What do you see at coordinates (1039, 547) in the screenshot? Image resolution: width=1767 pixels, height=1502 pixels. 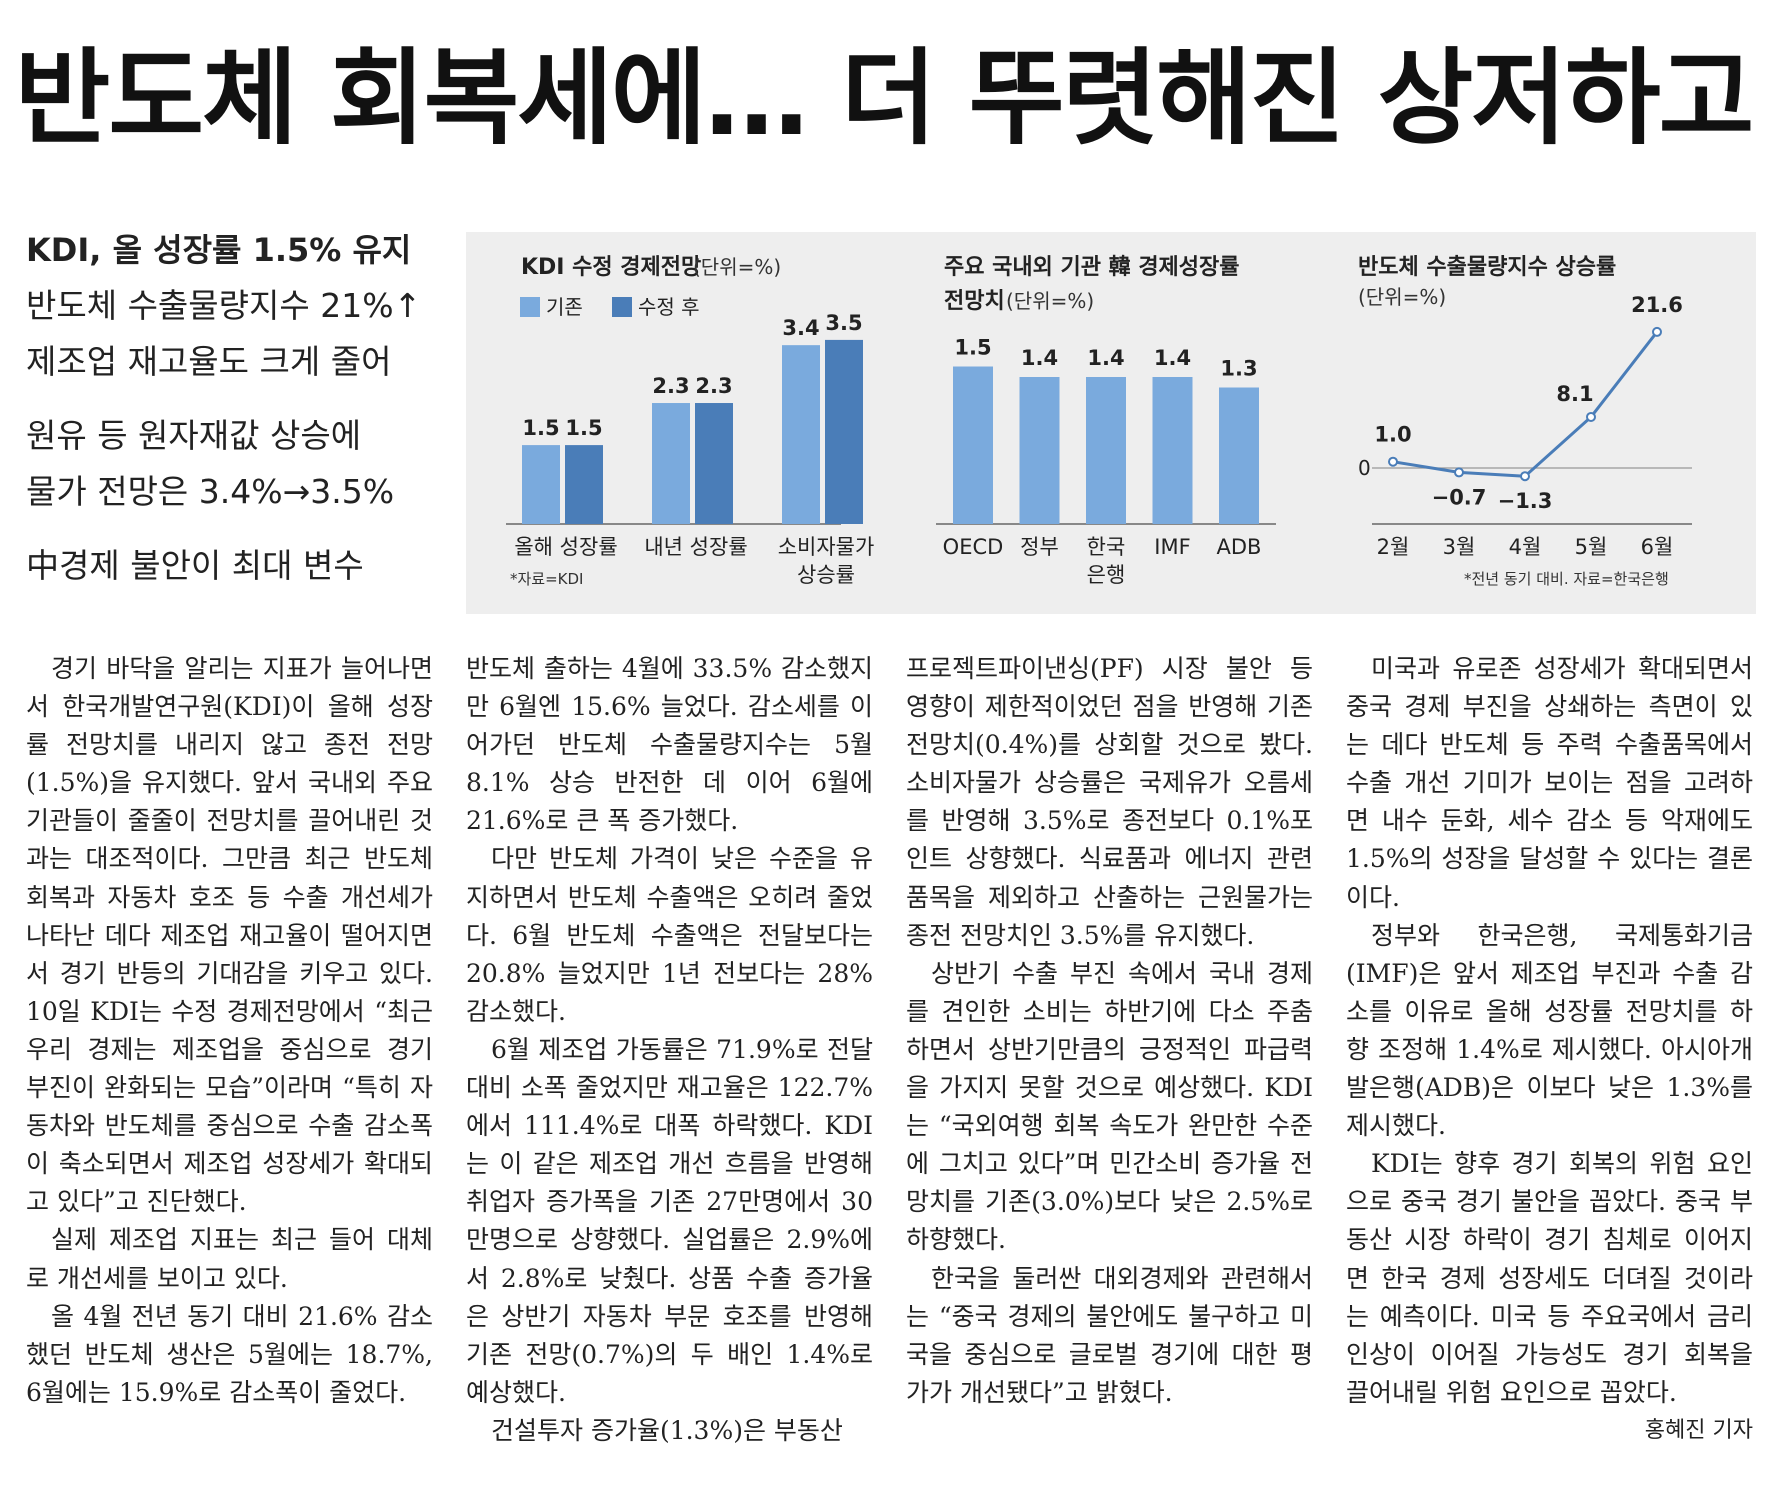 I see `chart2-category: 정부` at bounding box center [1039, 547].